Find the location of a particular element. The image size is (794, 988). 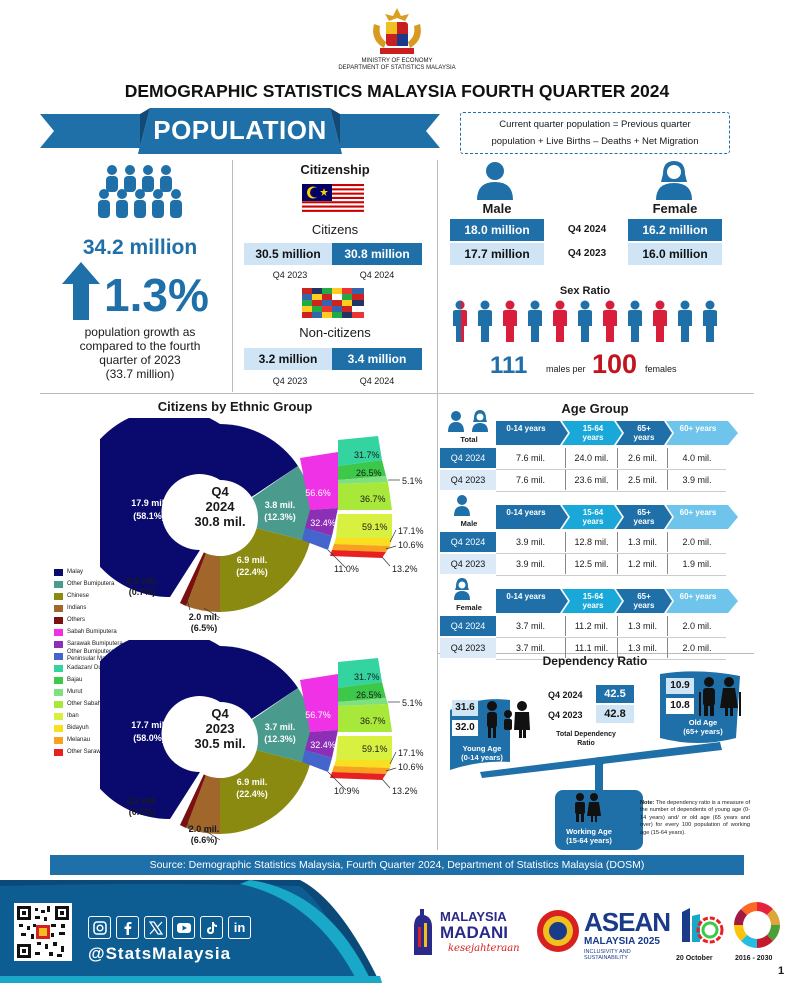

donut-2024-penin: 11.0% is located at coordinates (346, 569).